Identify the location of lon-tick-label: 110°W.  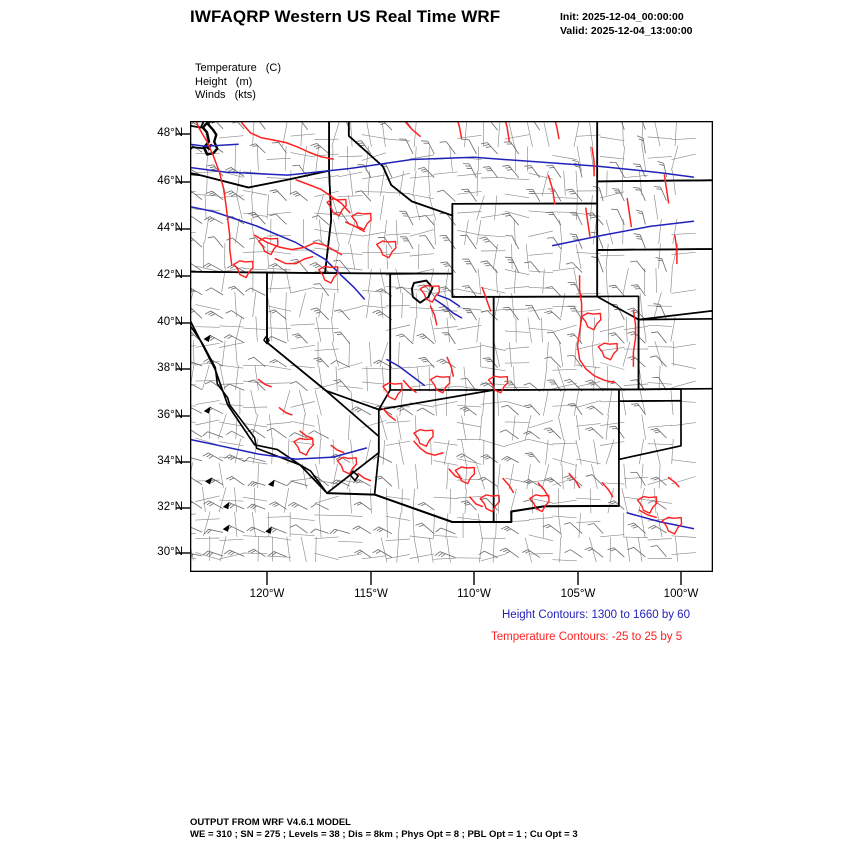
(474, 594).